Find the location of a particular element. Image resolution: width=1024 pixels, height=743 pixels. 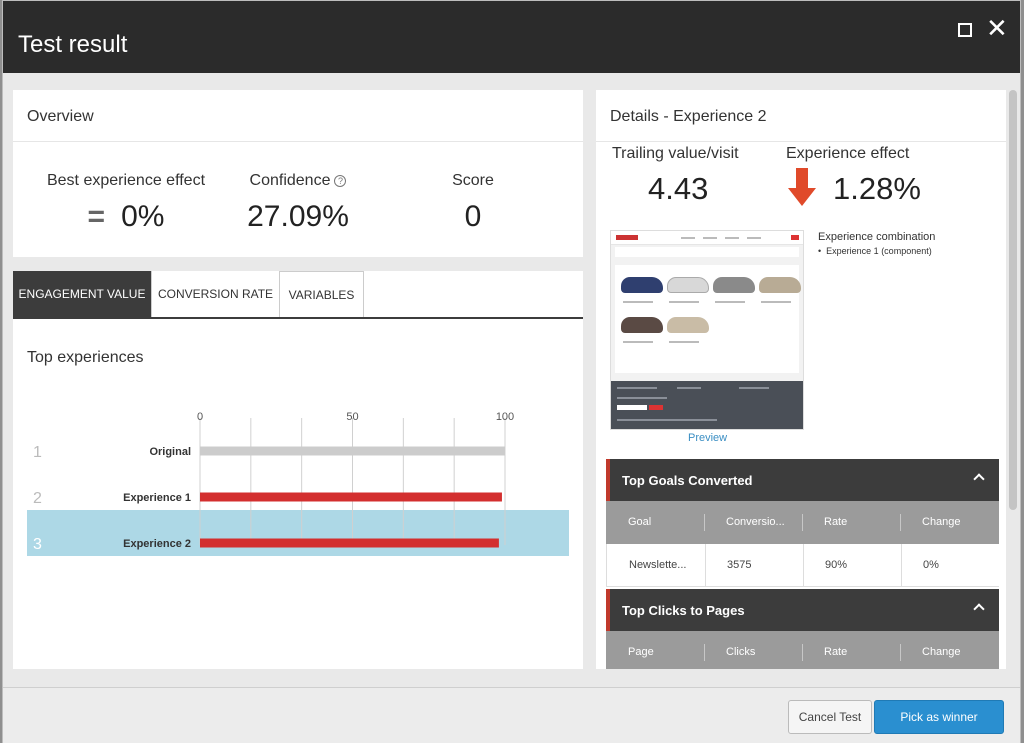

preview-link: Preview is located at coordinates (708, 438).